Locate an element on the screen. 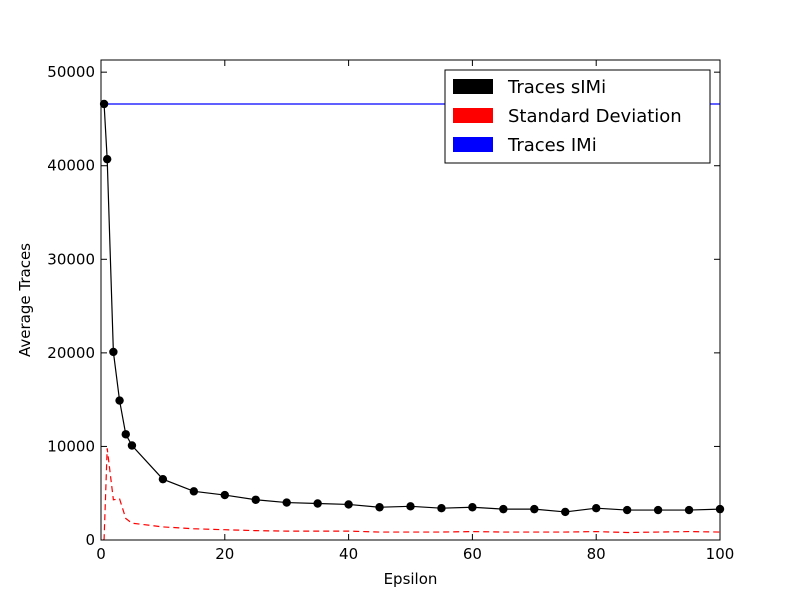 This screenshot has height=600, width=800. x-tick-label: 100 is located at coordinates (720, 554).